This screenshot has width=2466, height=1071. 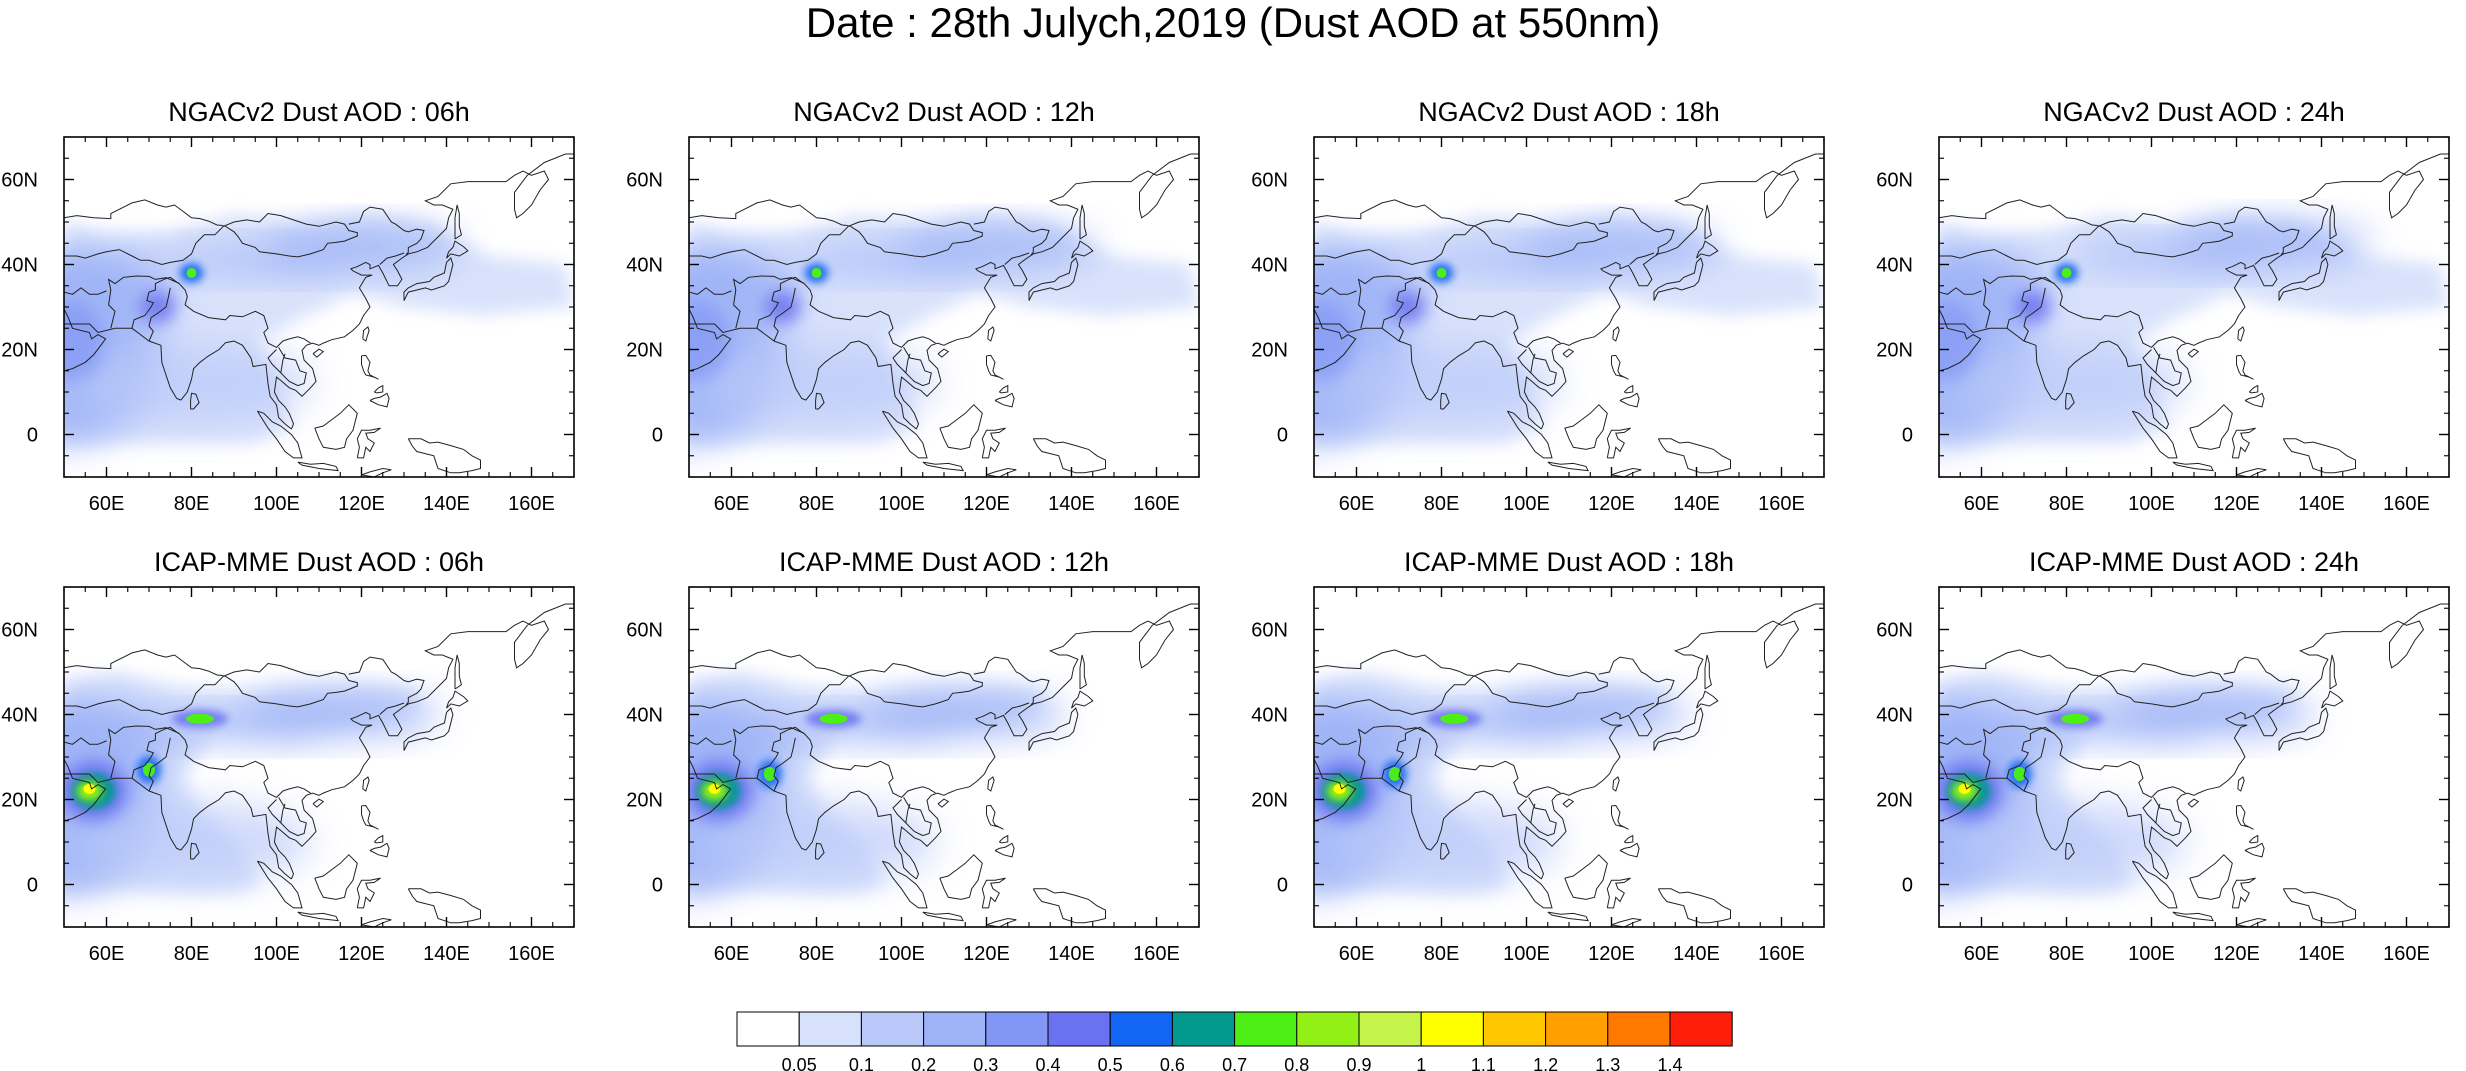 I want to click on colorbar-label: 0.4, so click(x=1047, y=1063).